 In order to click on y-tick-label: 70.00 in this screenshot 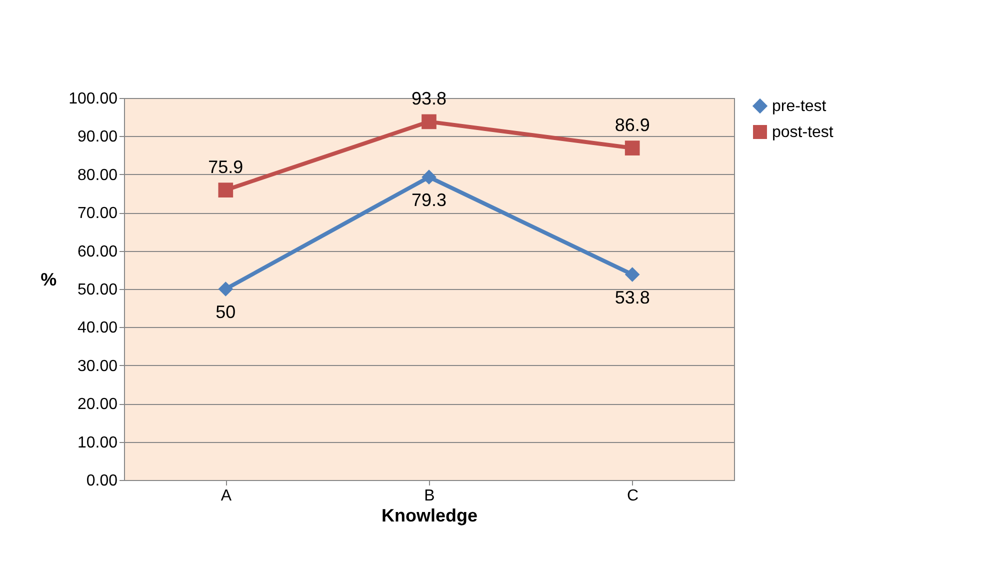, I will do `click(97, 213)`.